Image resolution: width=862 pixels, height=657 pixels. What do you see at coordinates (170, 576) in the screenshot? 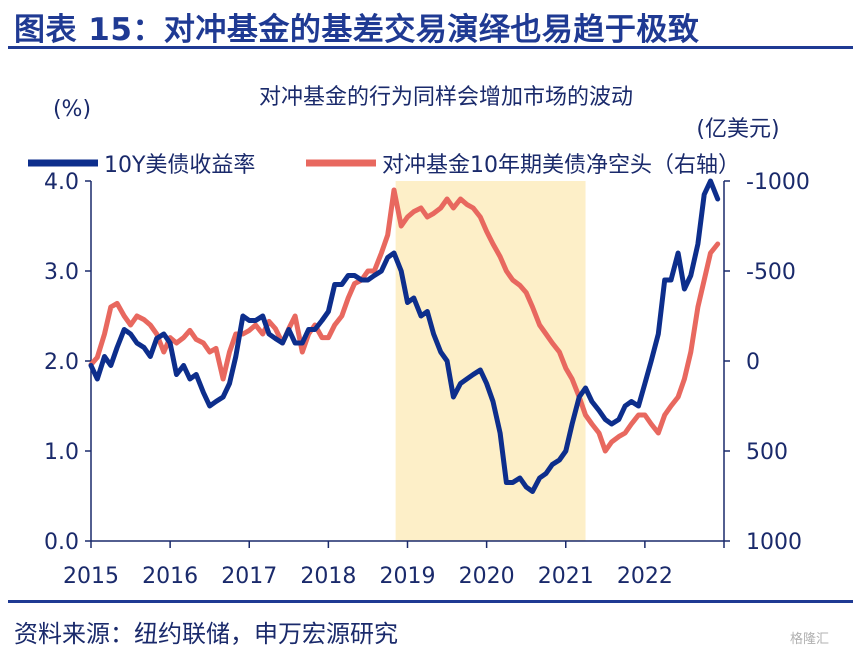
I see `x-tick-label: 2016` at bounding box center [170, 576].